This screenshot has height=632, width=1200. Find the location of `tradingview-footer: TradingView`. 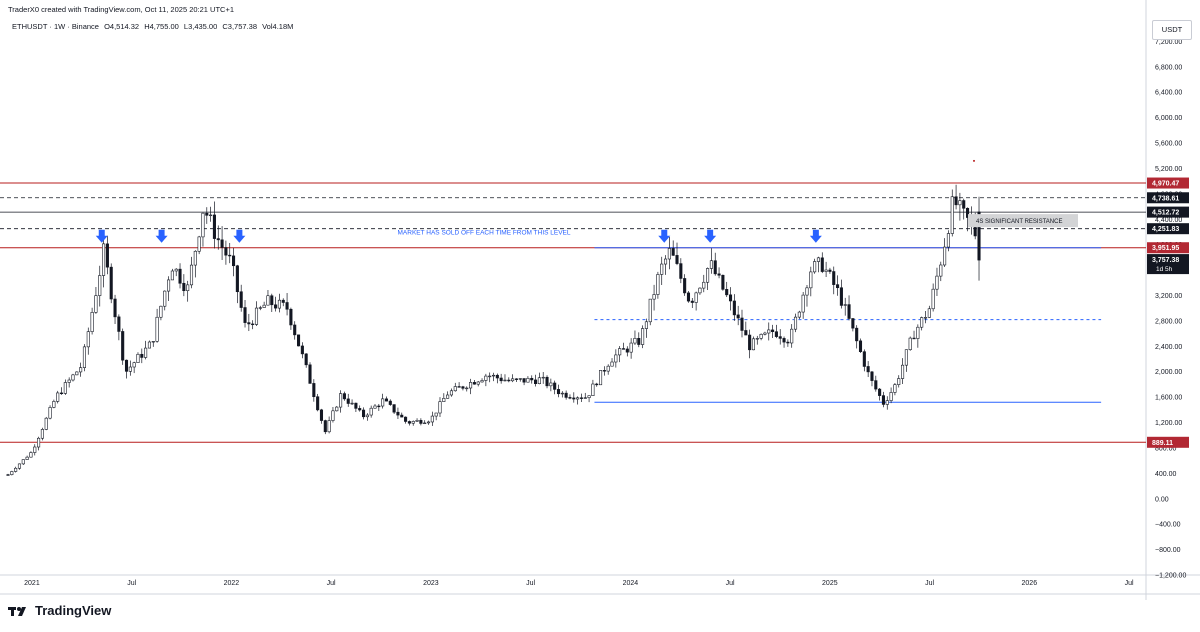

tradingview-footer: TradingView is located at coordinates (59, 610).